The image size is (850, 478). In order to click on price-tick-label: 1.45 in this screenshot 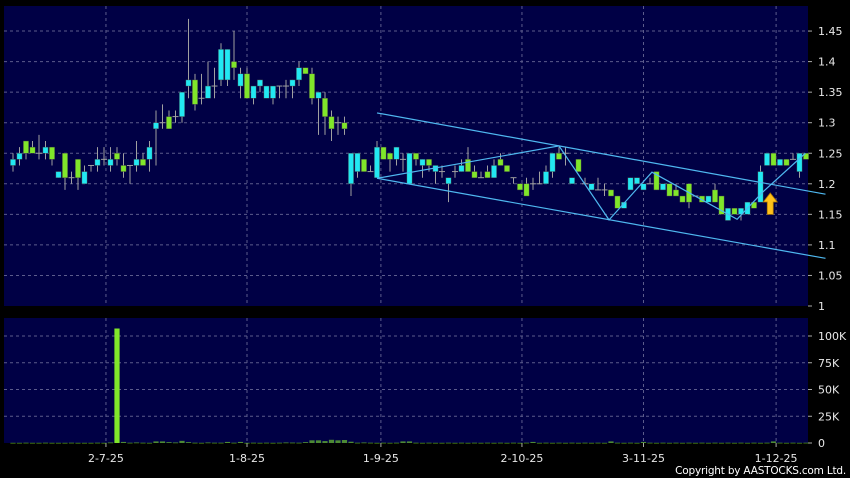, I will do `click(830, 31)`.